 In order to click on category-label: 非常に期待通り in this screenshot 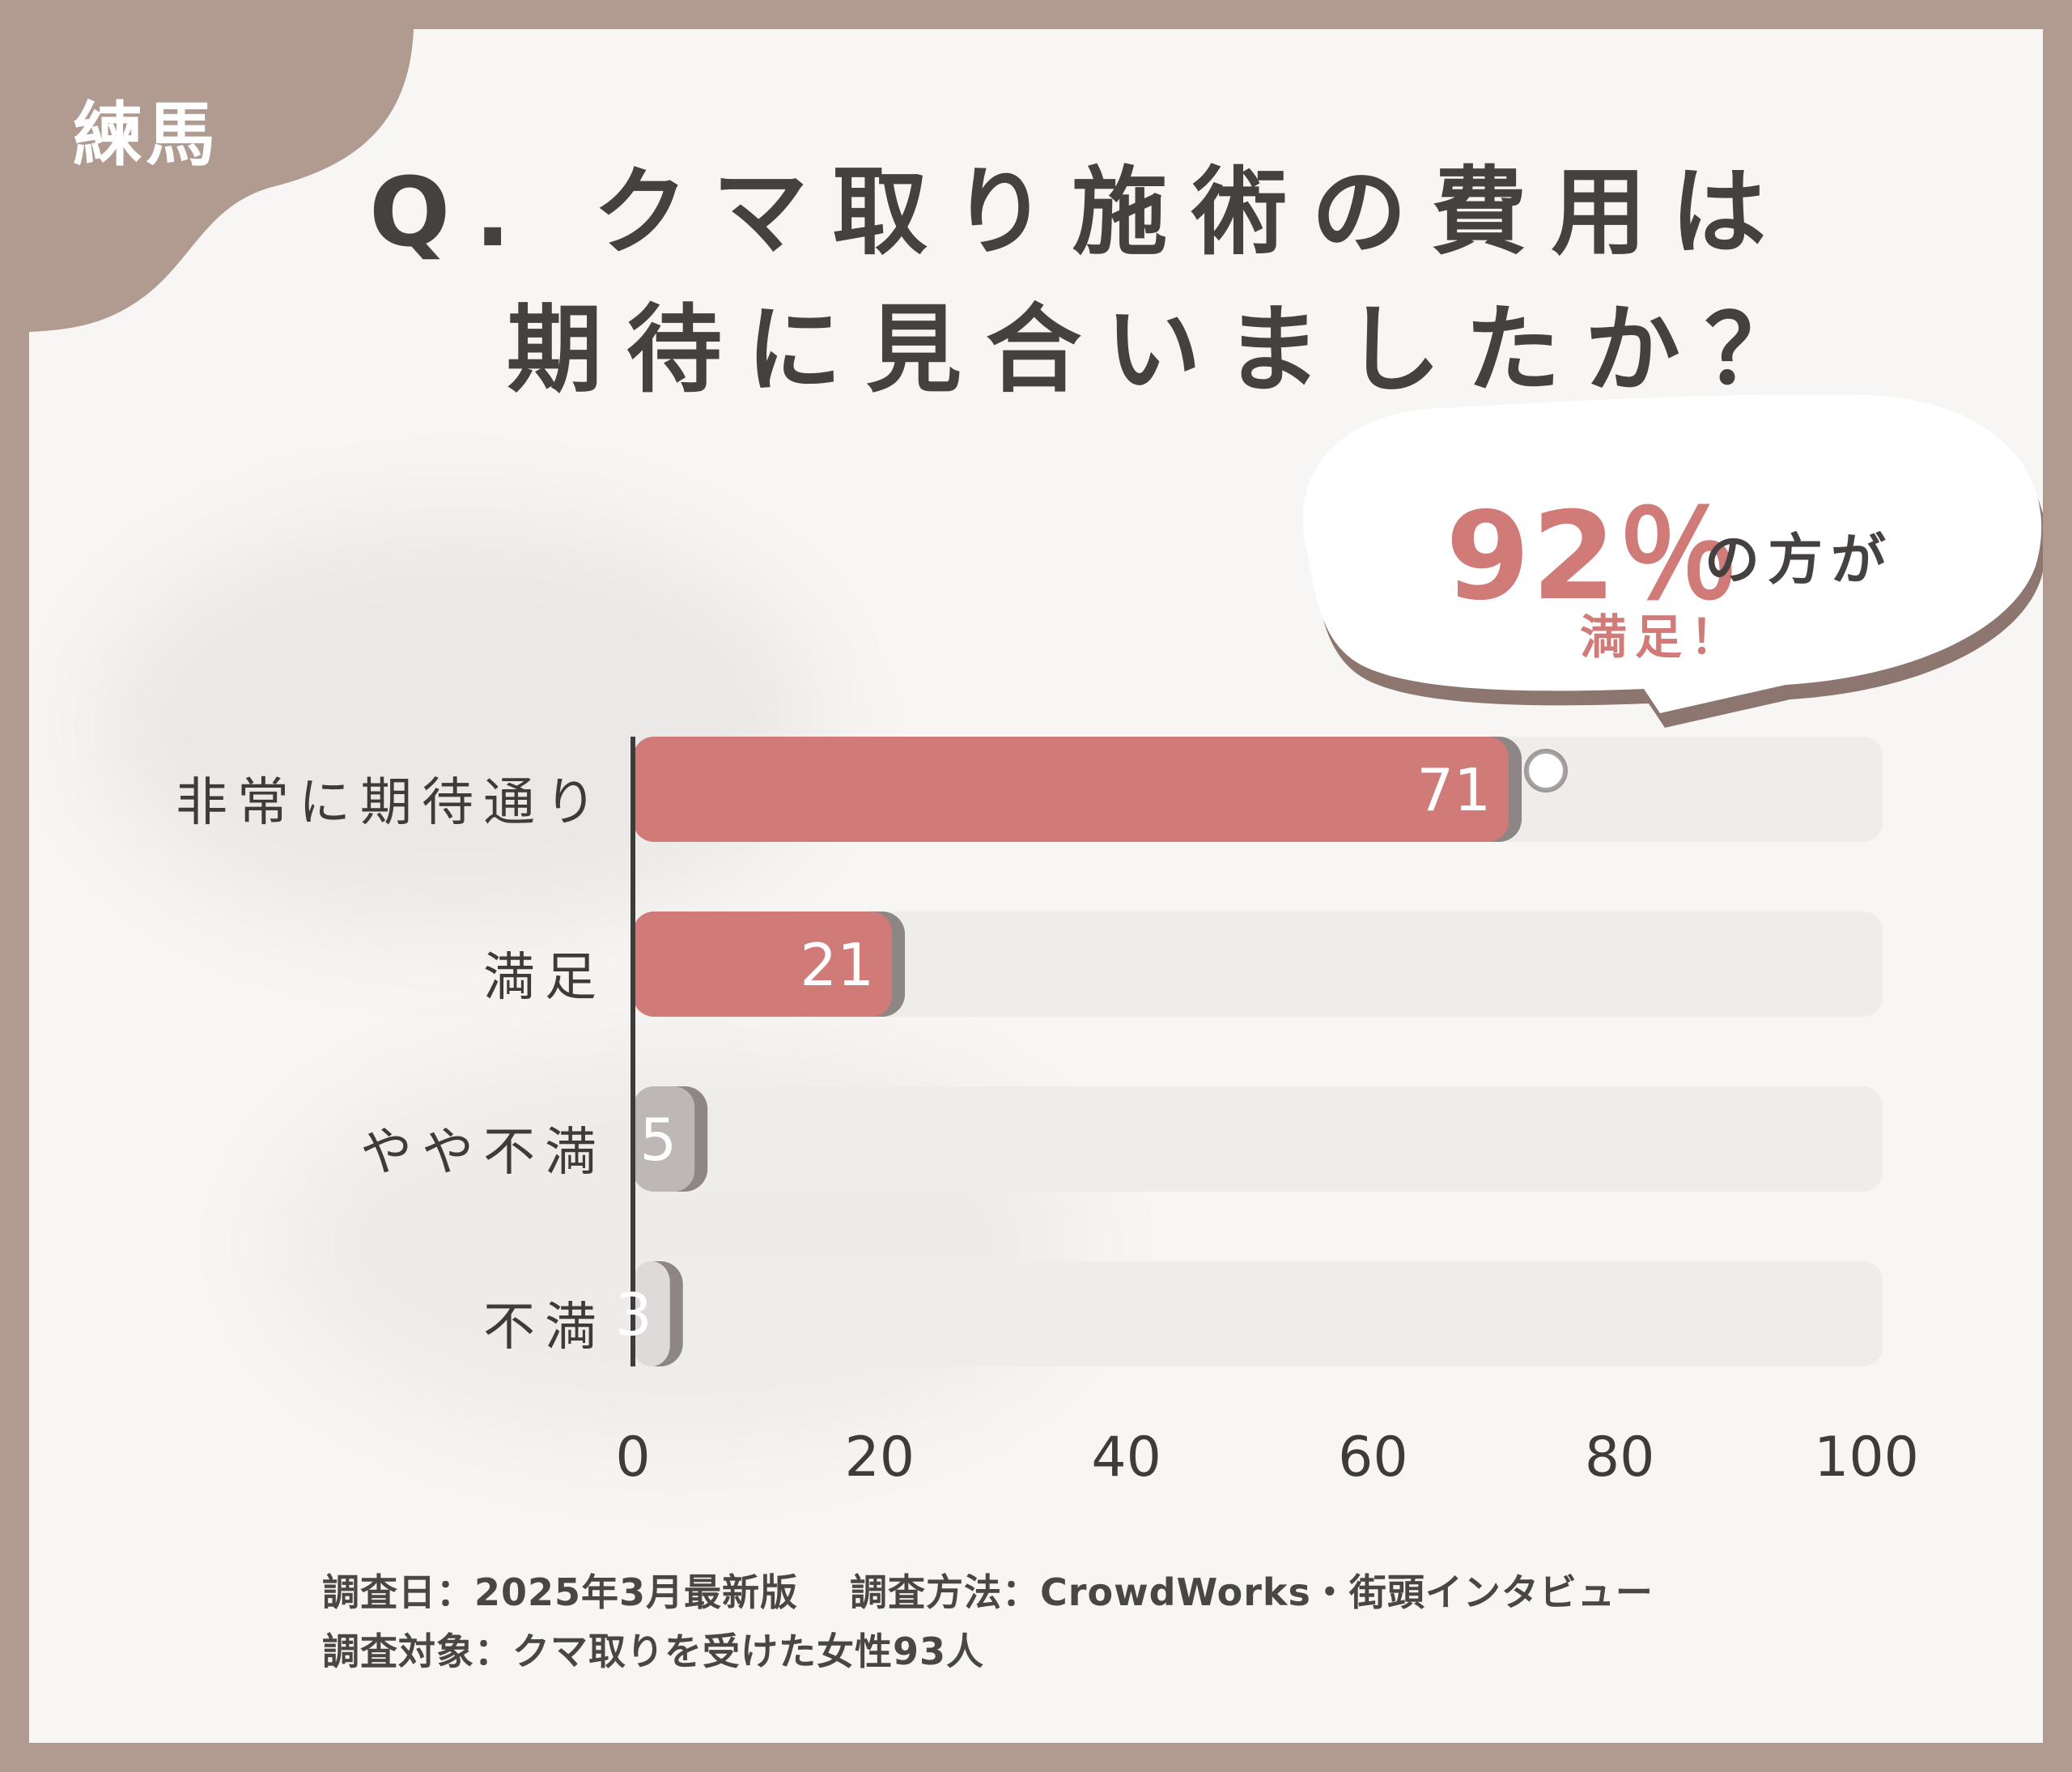, I will do `click(391, 803)`.